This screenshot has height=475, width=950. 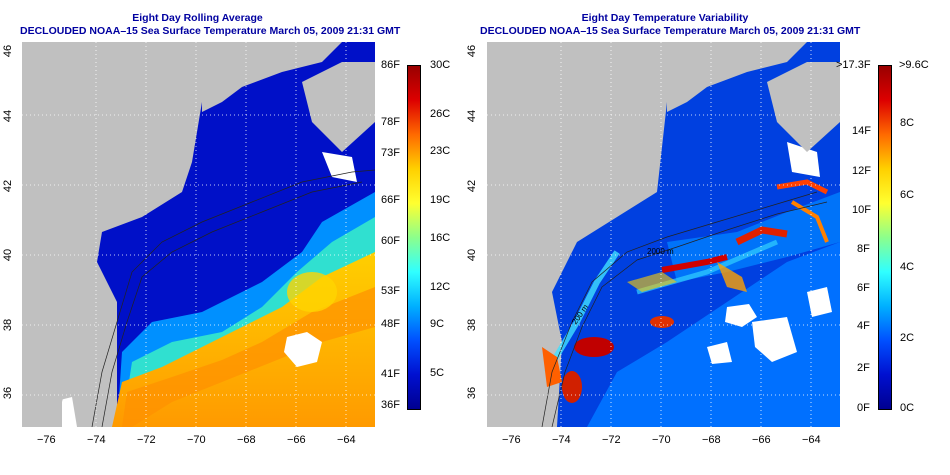 I want to click on cb-f-label: 10F, so click(x=861, y=210).